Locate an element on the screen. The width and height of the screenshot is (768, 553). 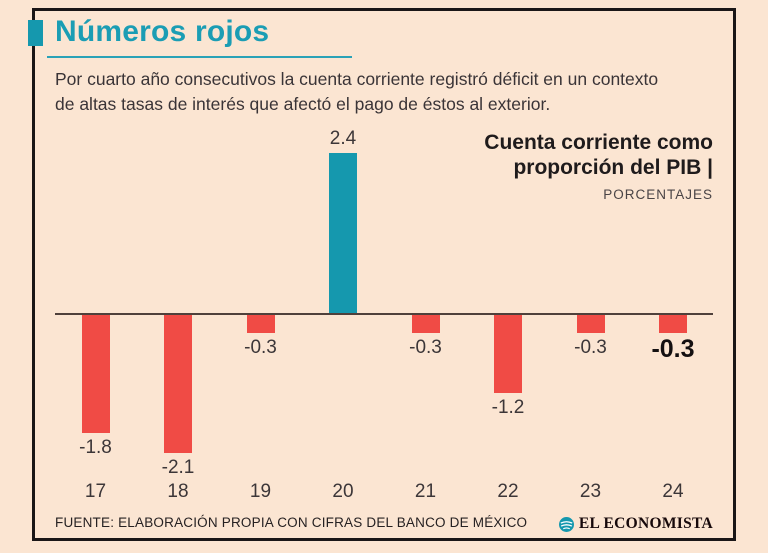
x-axis-label-19: 19 is located at coordinates (260, 491).